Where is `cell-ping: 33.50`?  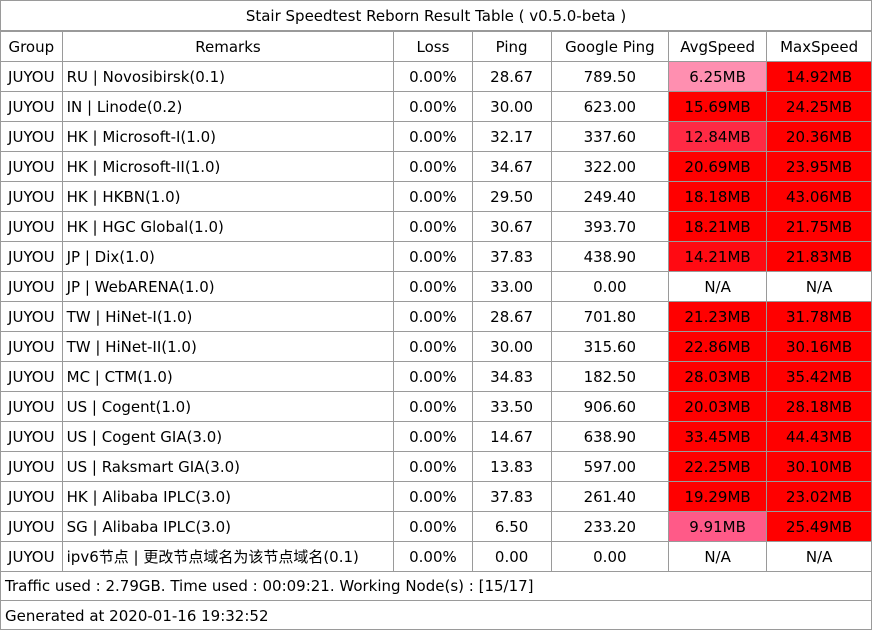 cell-ping: 33.50 is located at coordinates (511, 406).